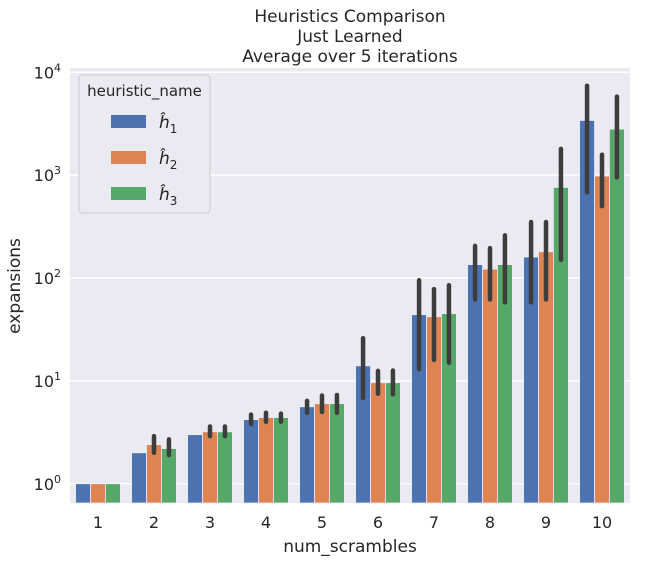 The width and height of the screenshot is (645, 563). I want to click on x-tick-label: 5, so click(322, 522).